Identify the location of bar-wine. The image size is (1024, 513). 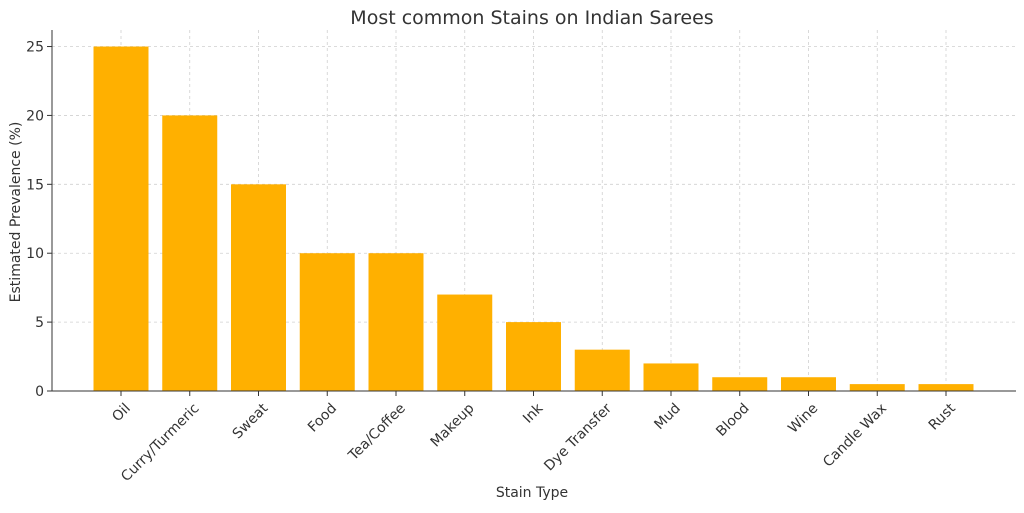
(808, 384).